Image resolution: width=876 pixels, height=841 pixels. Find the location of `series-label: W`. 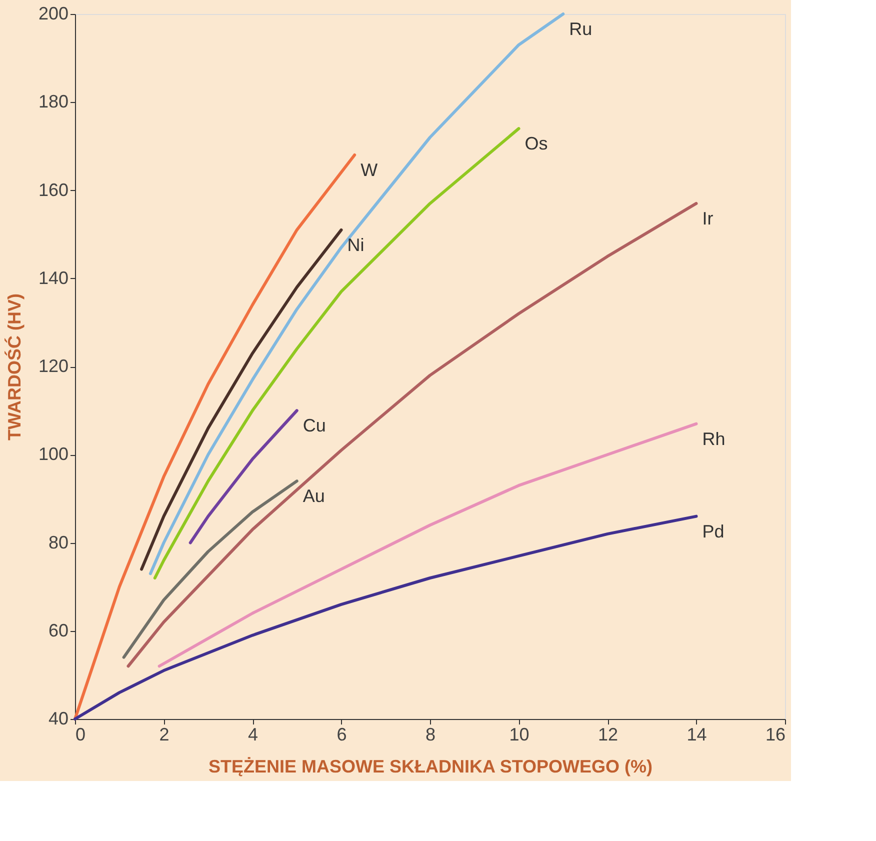

series-label: W is located at coordinates (369, 170).